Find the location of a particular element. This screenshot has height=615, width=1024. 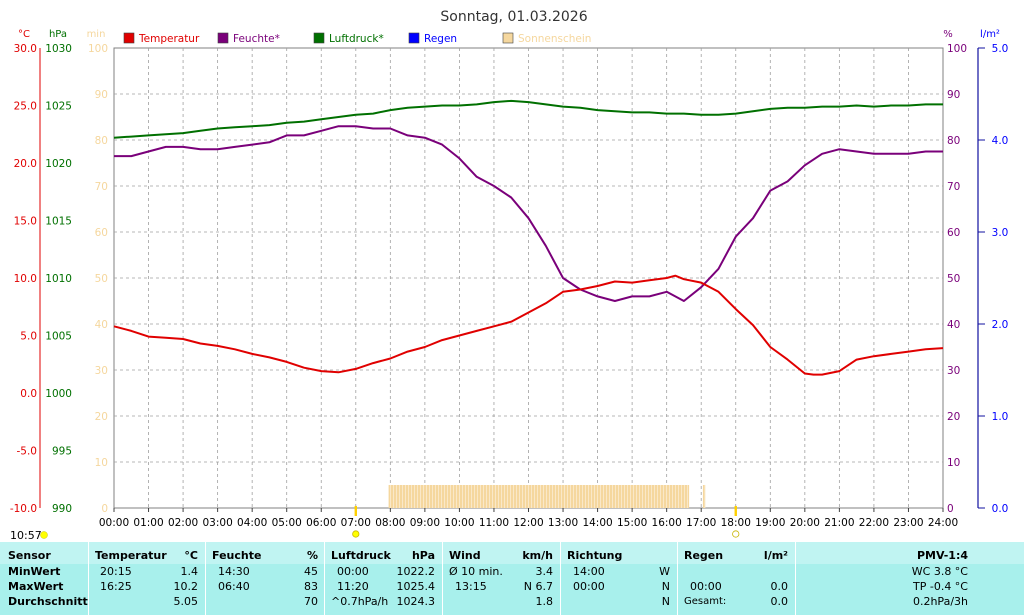

legend-label: Luftdruck* is located at coordinates (356, 39).